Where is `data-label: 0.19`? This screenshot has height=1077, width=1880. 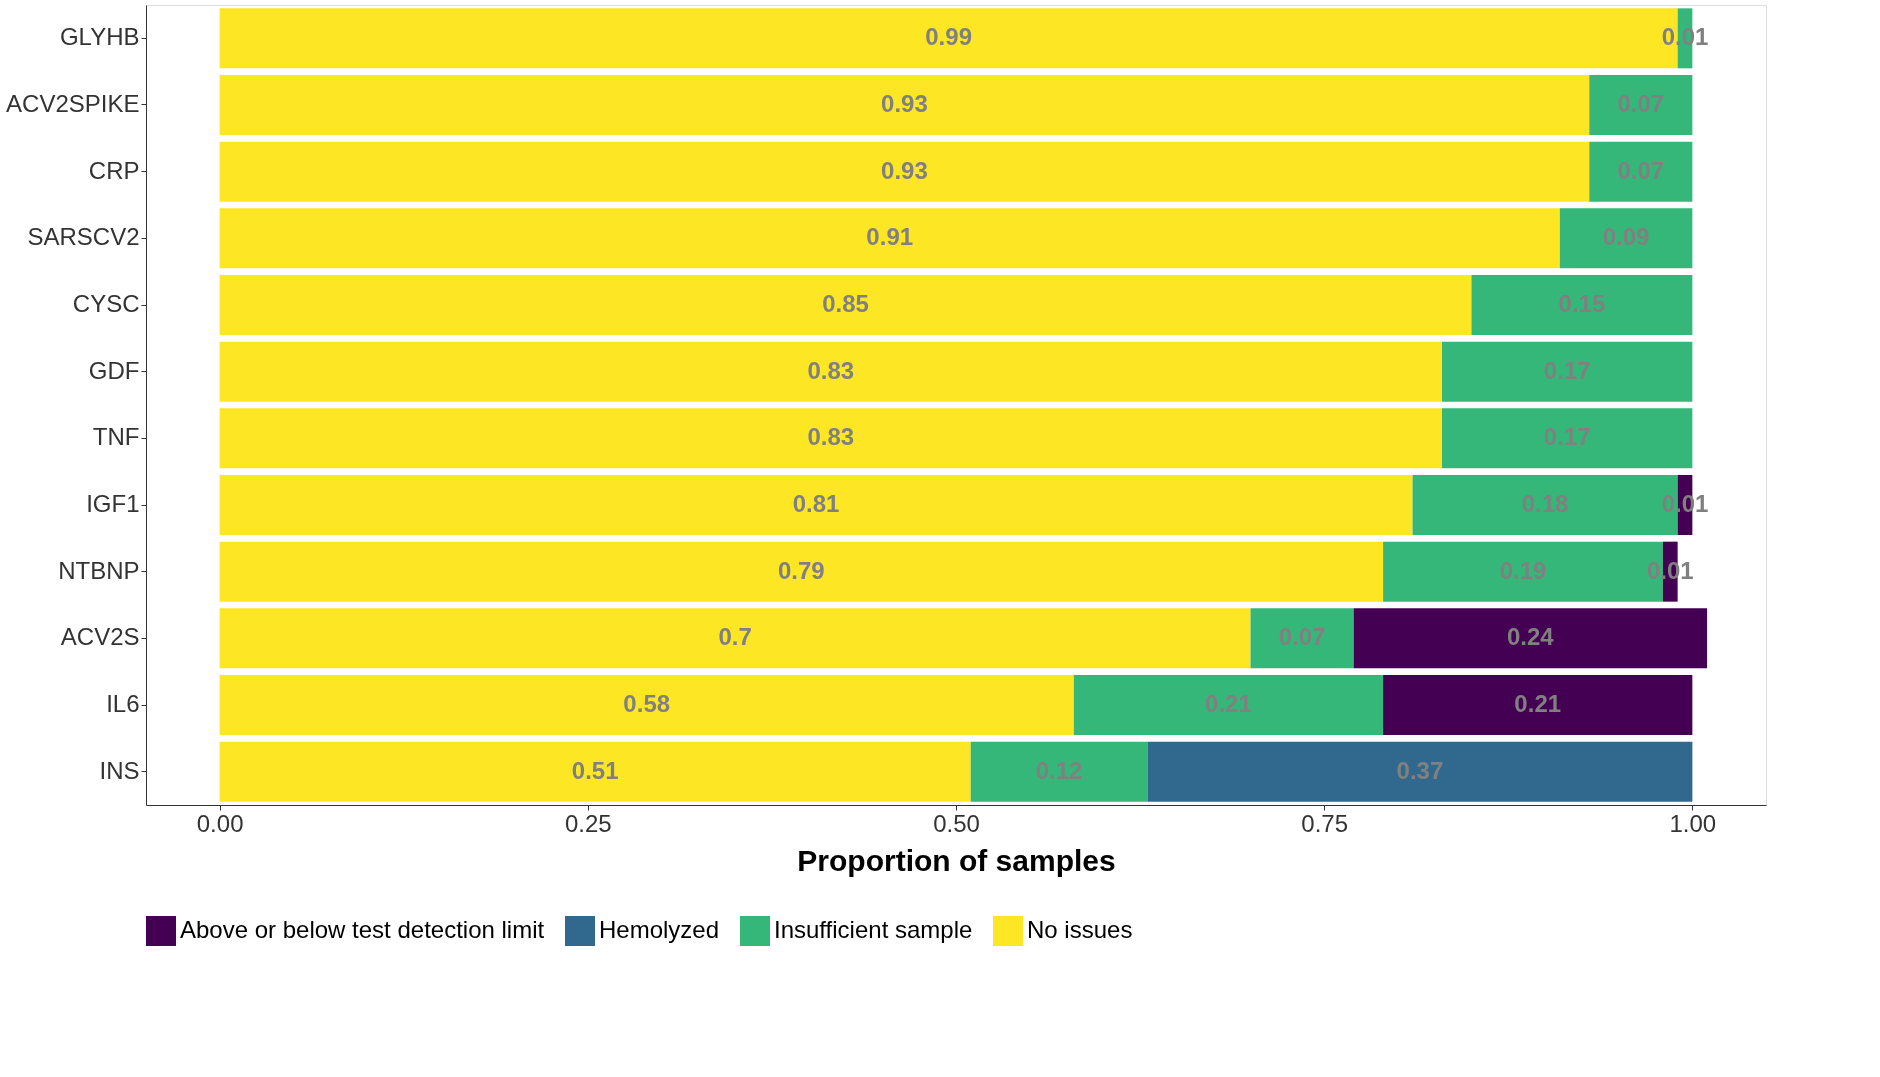 data-label: 0.19 is located at coordinates (1523, 570).